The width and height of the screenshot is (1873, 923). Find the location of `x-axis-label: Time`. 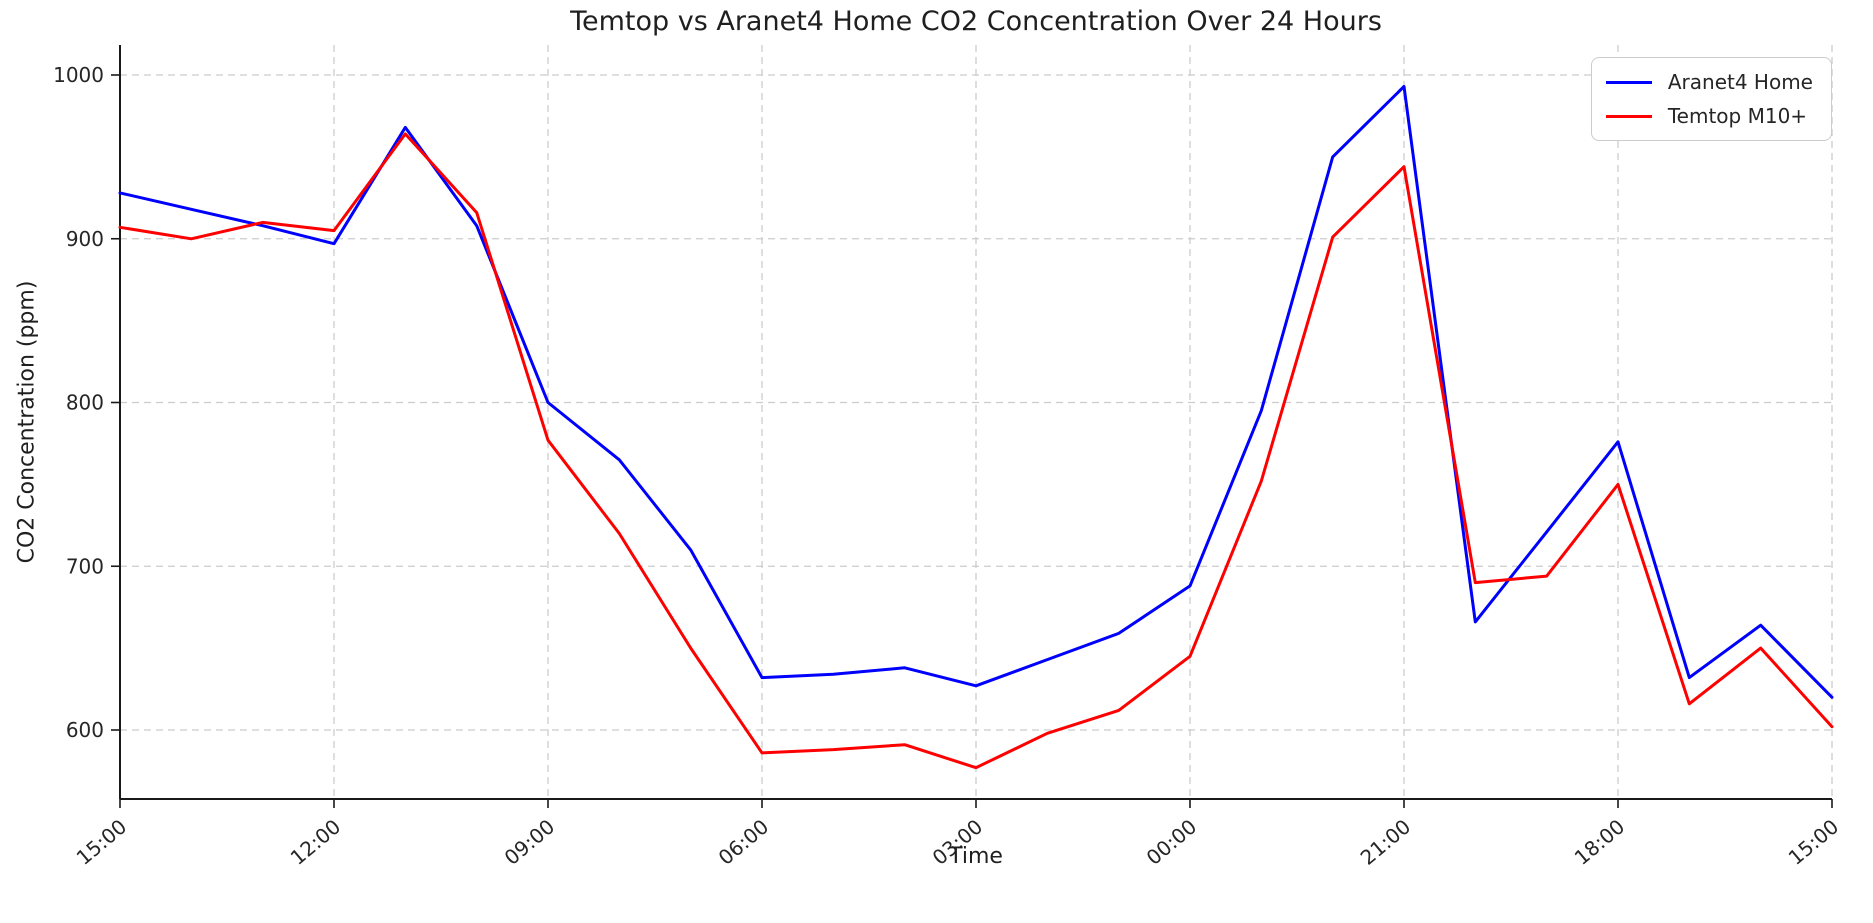

x-axis-label: Time is located at coordinates (976, 856).